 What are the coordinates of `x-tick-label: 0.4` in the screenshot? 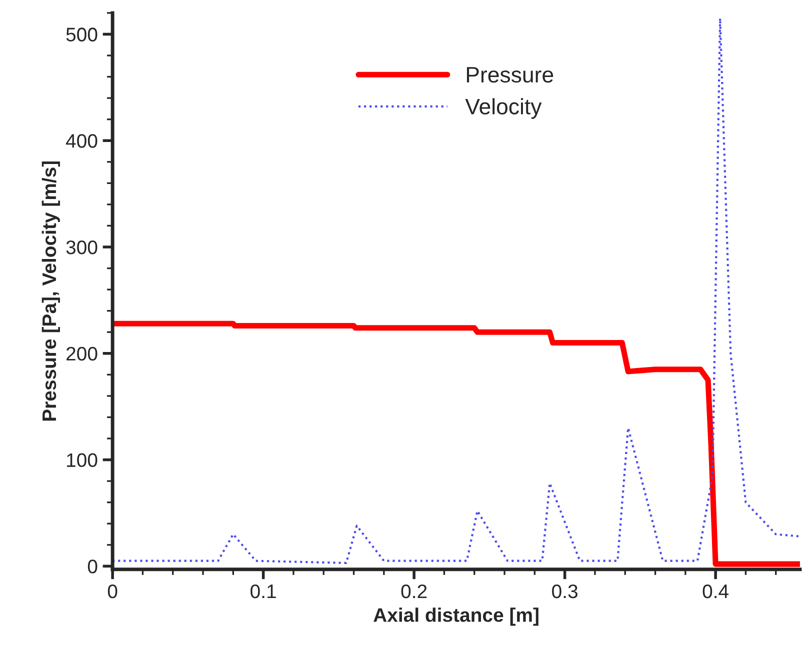 It's located at (715, 591).